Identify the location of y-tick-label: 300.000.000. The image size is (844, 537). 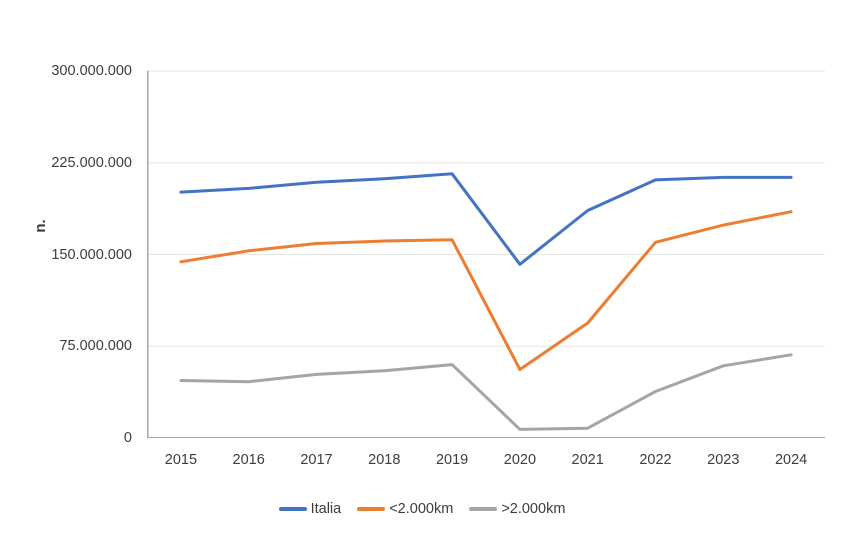
(91, 71).